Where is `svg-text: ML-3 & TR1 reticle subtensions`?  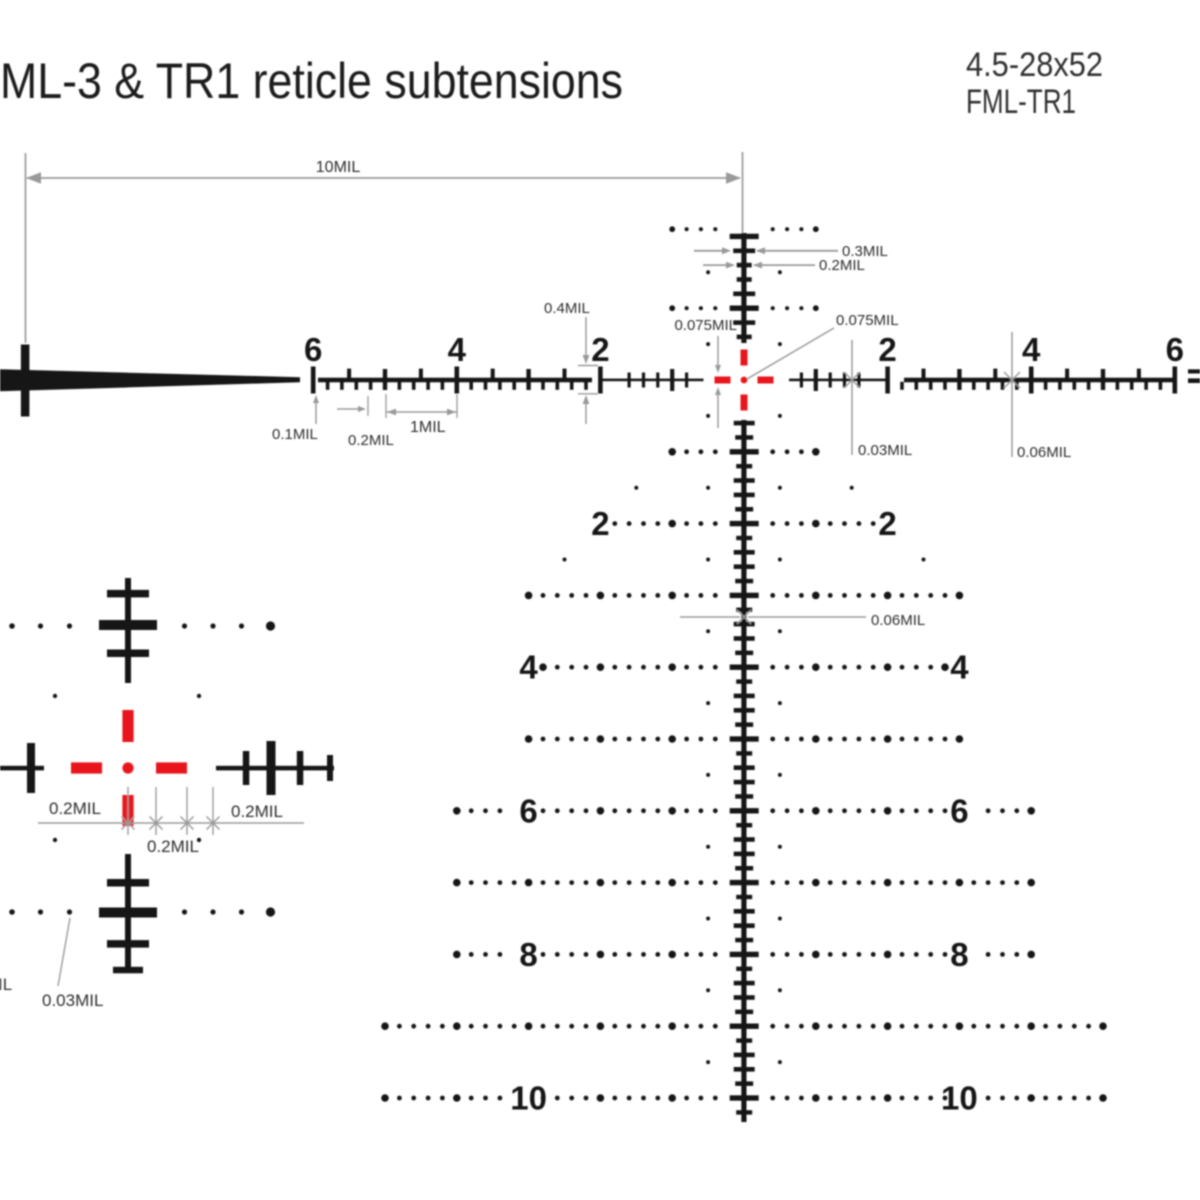
svg-text: ML-3 & TR1 reticle subtensions is located at coordinates (311, 81).